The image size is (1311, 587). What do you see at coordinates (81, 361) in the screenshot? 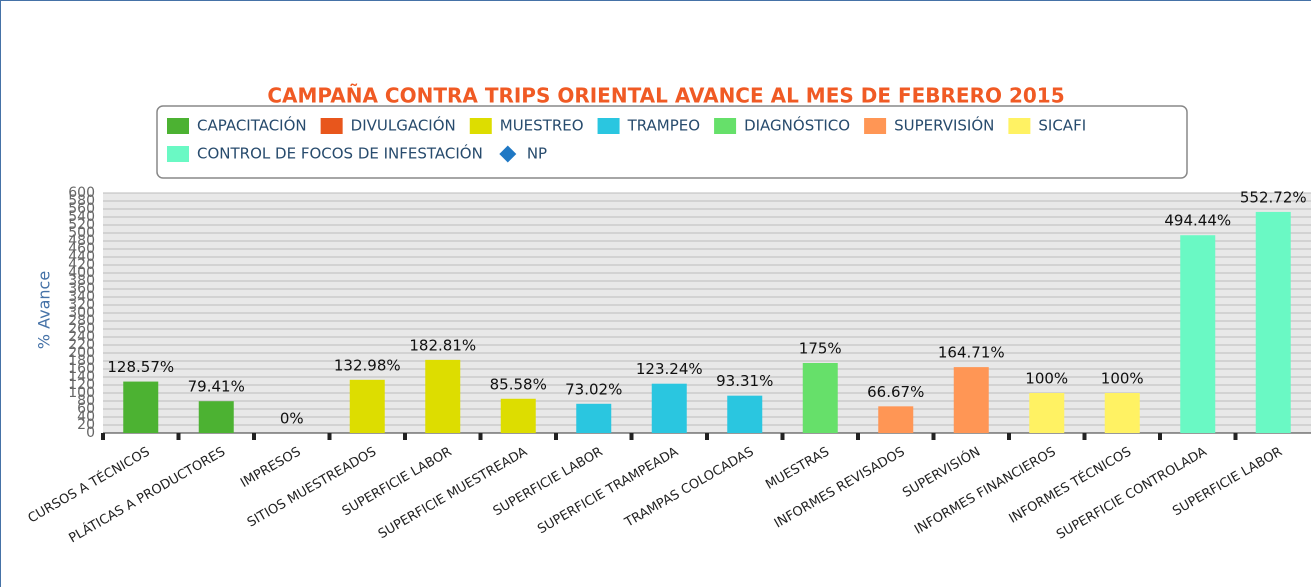
I see `y-tick-label: 180` at bounding box center [81, 361].